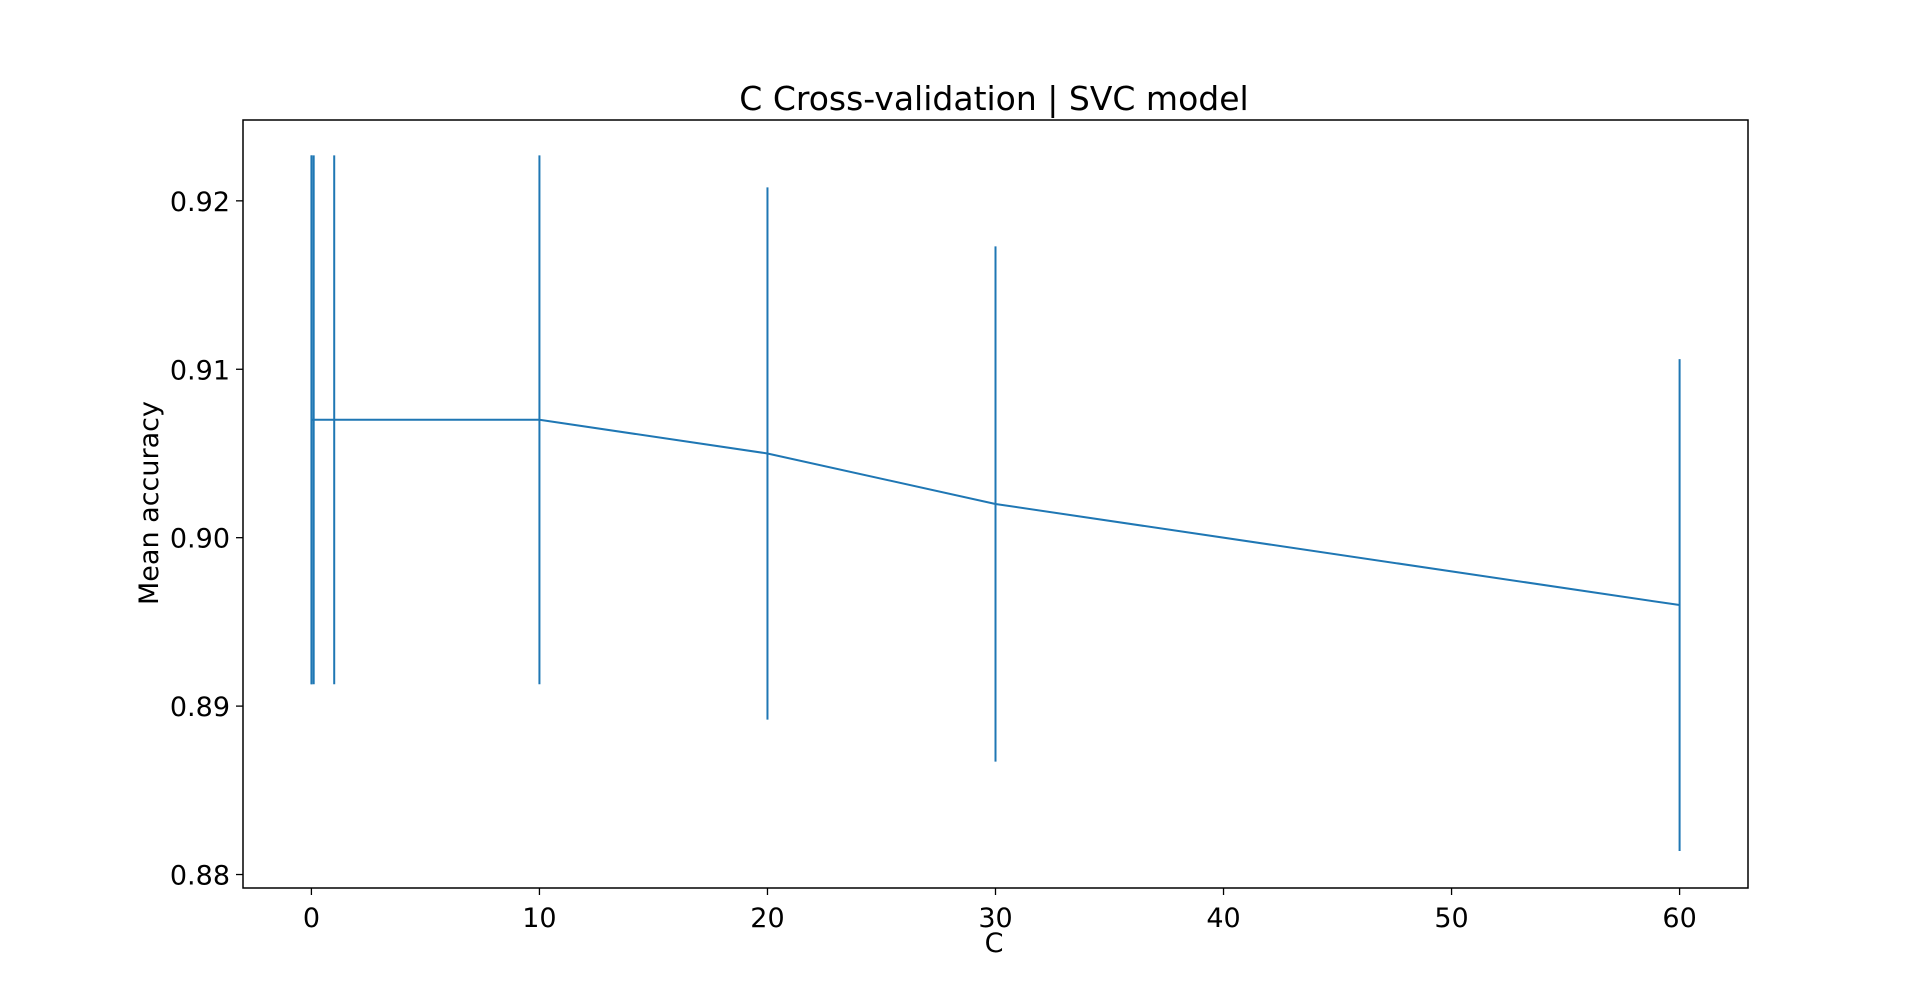  What do you see at coordinates (200, 202) in the screenshot?
I see `y-tick-label: 0.92` at bounding box center [200, 202].